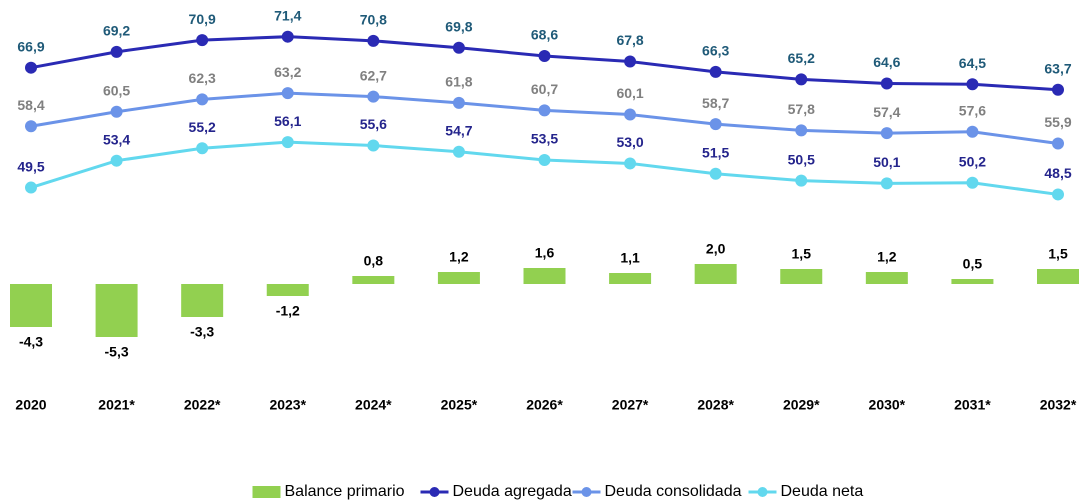 The image size is (1081, 504). I want to click on legend-label: Deuda agregada, so click(512, 491).